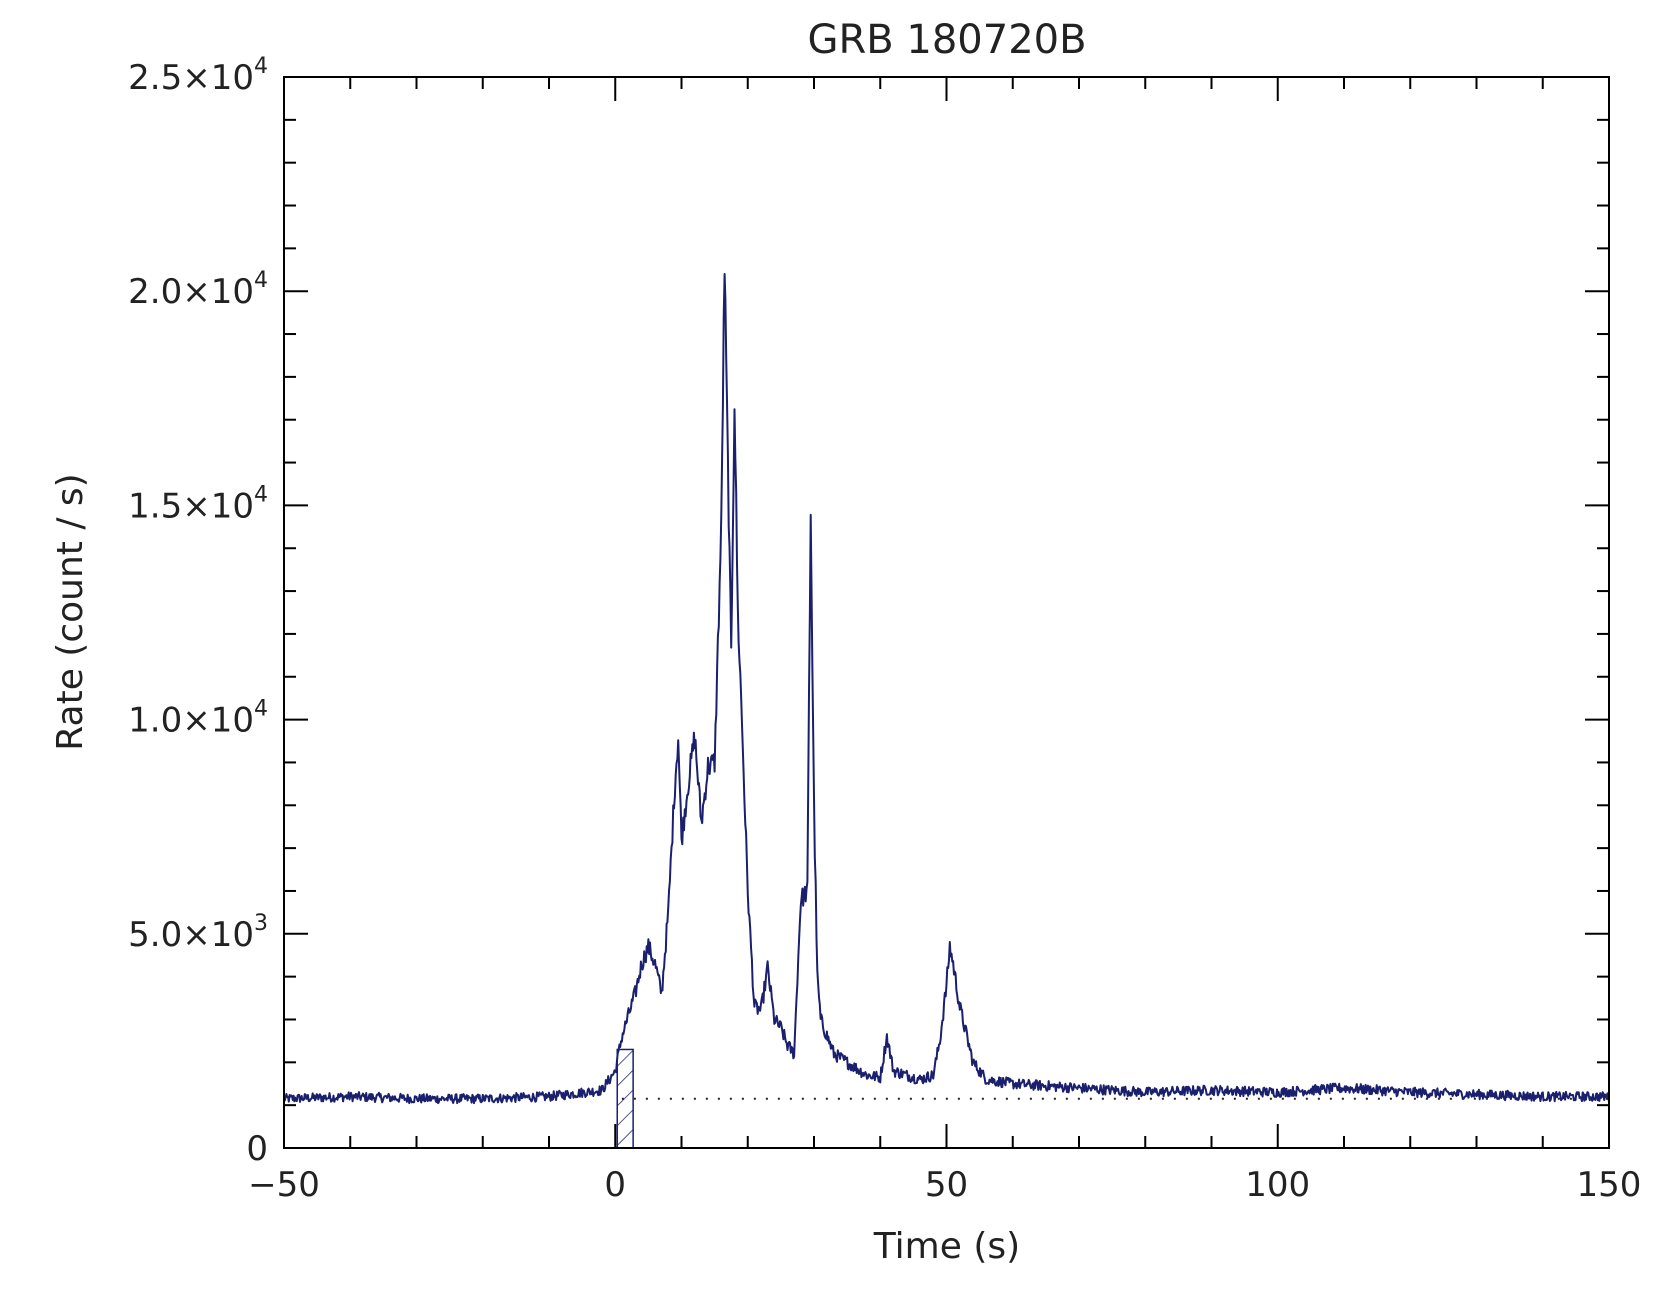  Describe the element at coordinates (1609, 1185) in the screenshot. I see `x-tick-label: 150` at that location.